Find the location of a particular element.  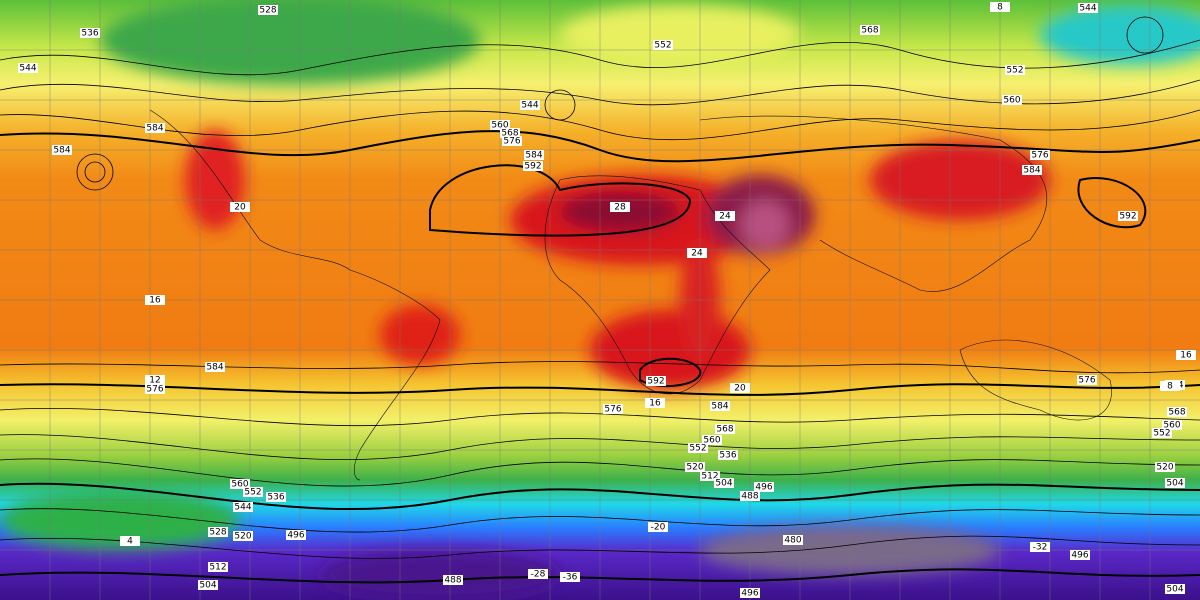

height-label: 512 is located at coordinates (709, 477).